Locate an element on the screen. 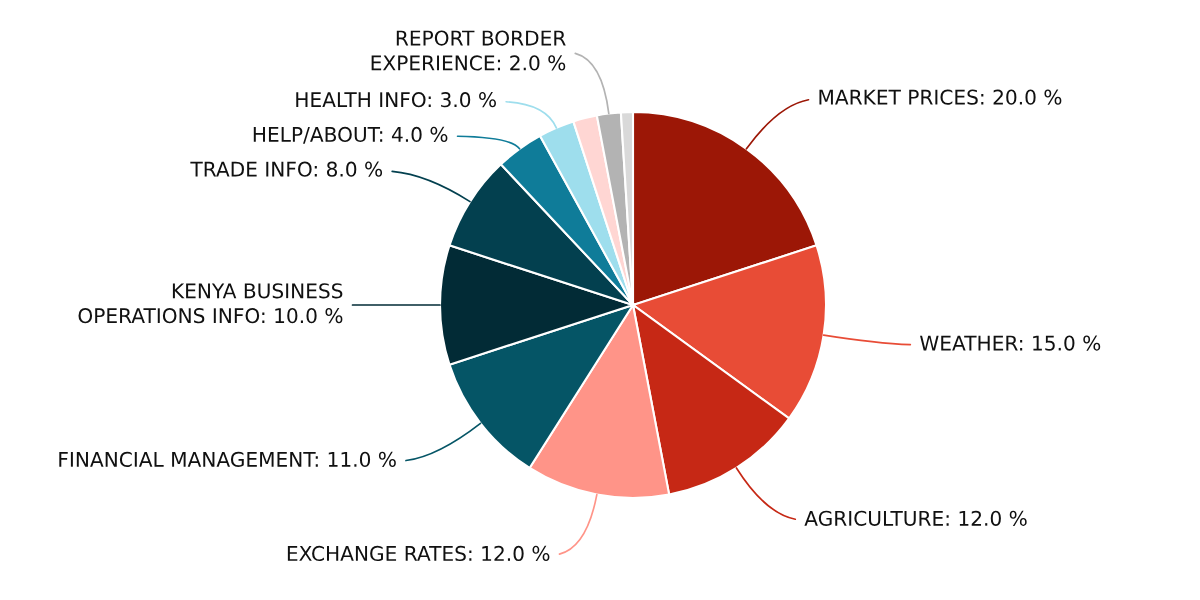 Image resolution: width=1200 pixels, height=600 pixels. slice-label: MARKET PRICES: 20.0 % is located at coordinates (940, 97).